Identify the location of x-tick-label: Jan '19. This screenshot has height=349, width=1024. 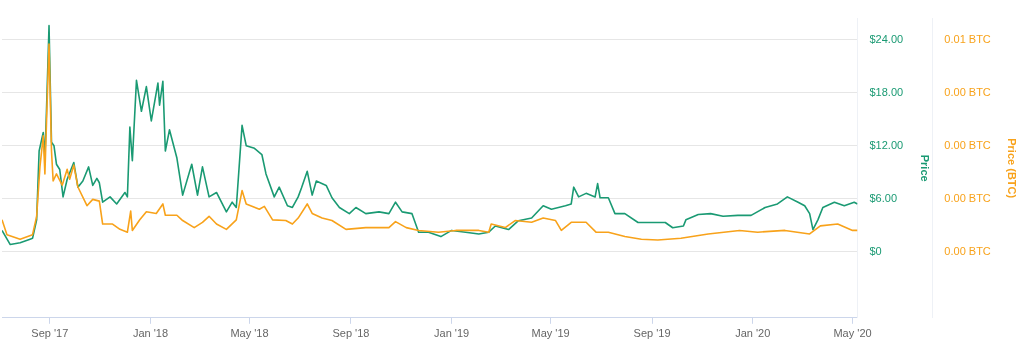
(452, 333).